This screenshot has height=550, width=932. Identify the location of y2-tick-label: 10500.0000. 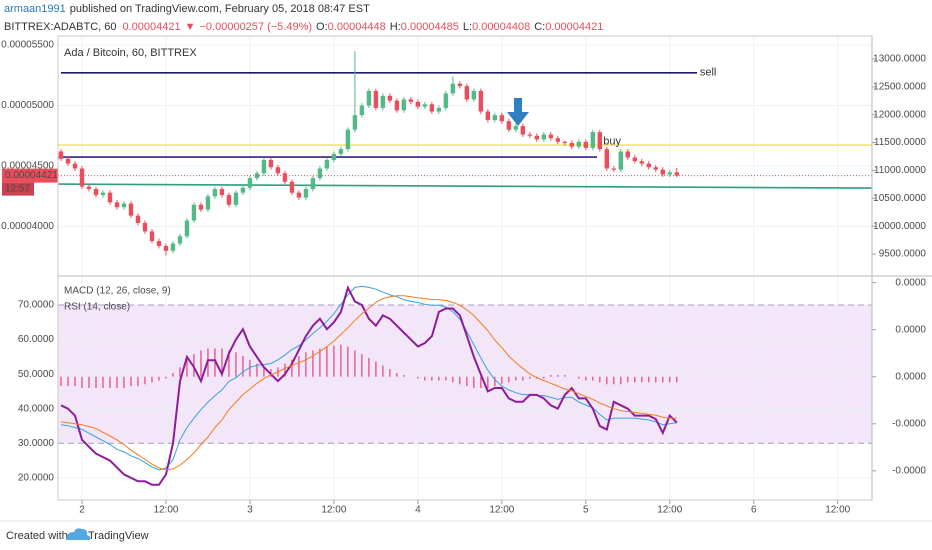
(899, 198).